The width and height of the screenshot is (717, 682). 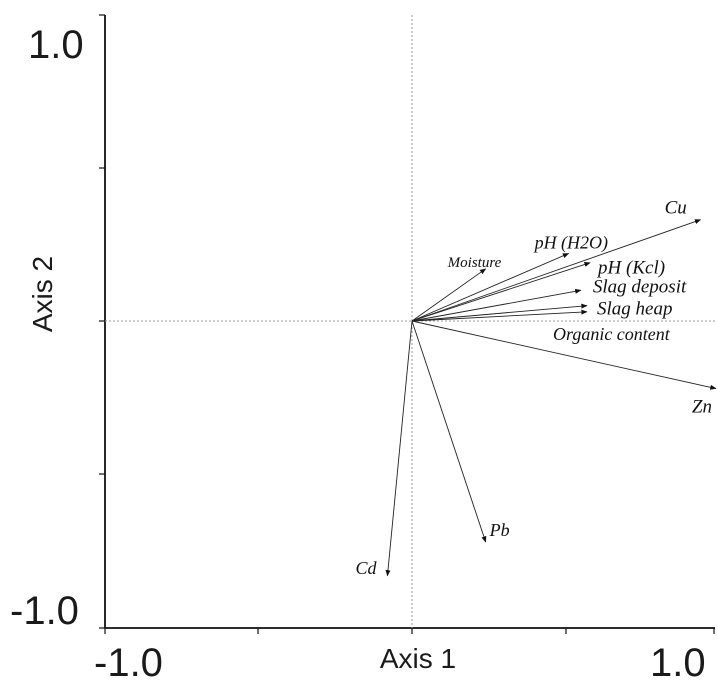 What do you see at coordinates (702, 407) in the screenshot?
I see `vector-label-zn: Zn` at bounding box center [702, 407].